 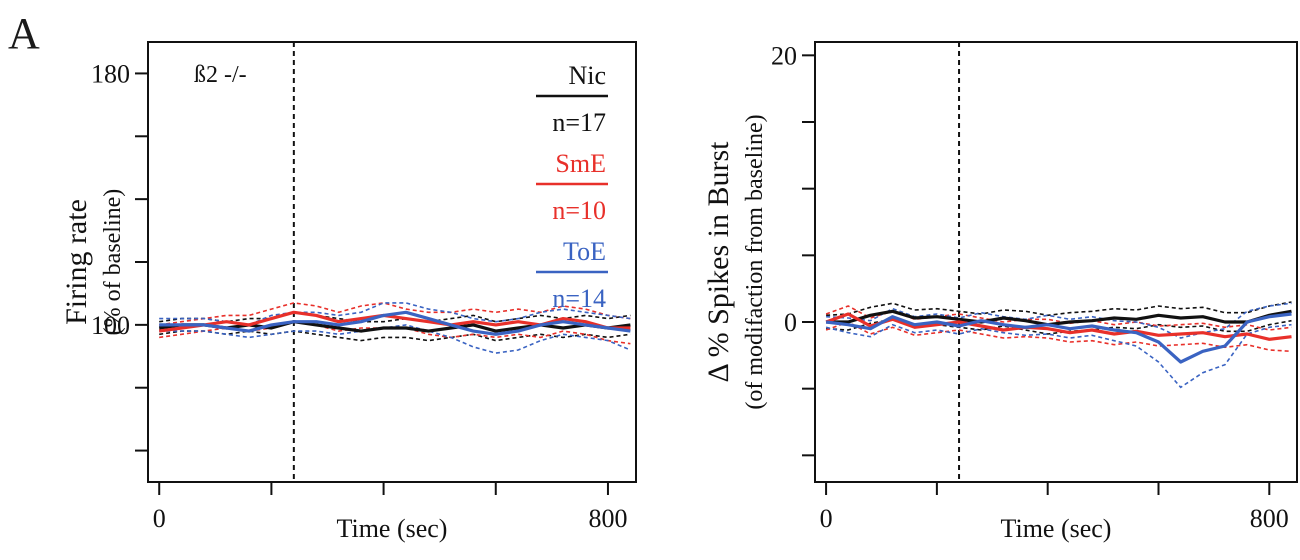 What do you see at coordinates (220, 75) in the screenshot?
I see `genotype-annotation: ß2 -/-` at bounding box center [220, 75].